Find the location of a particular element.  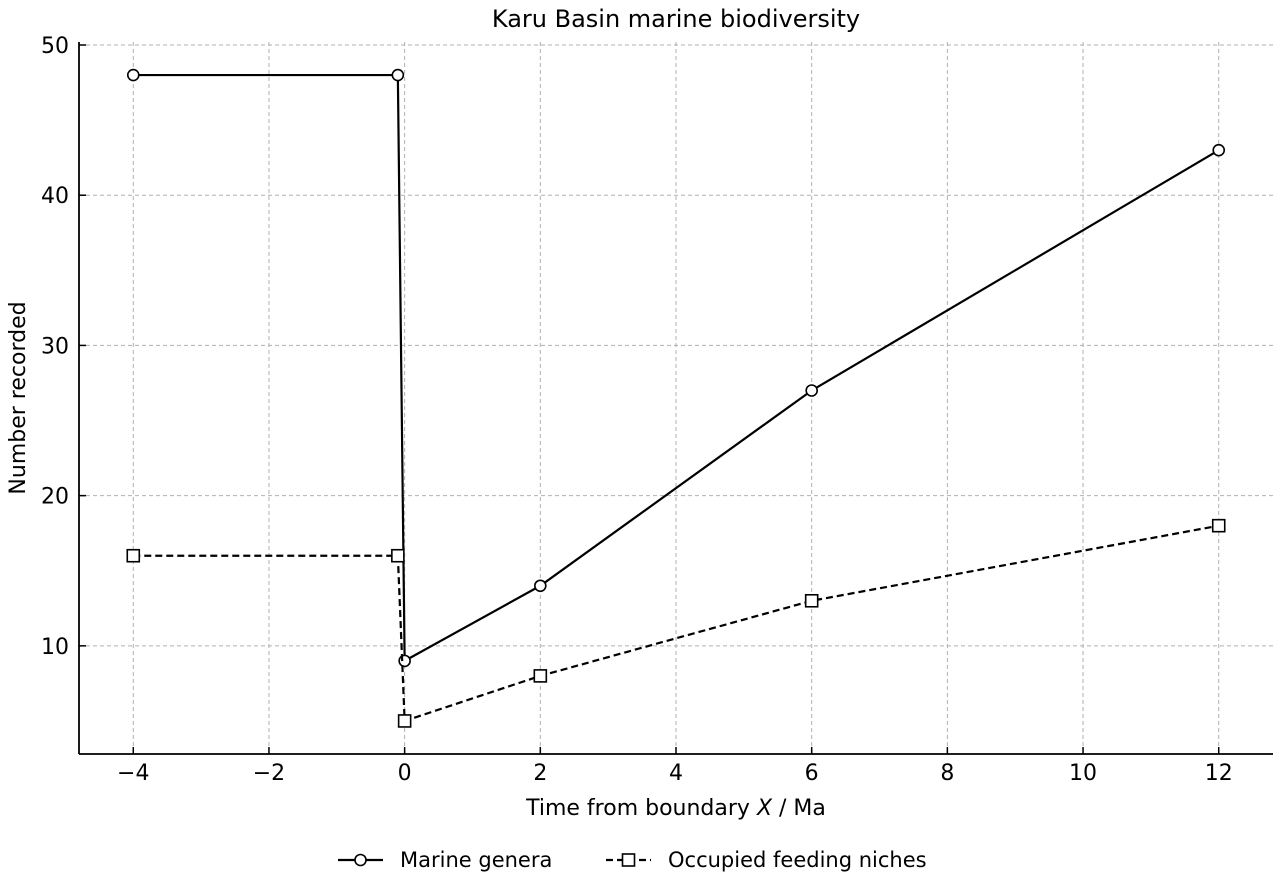

x-tick-label: 4 is located at coordinates (676, 773).